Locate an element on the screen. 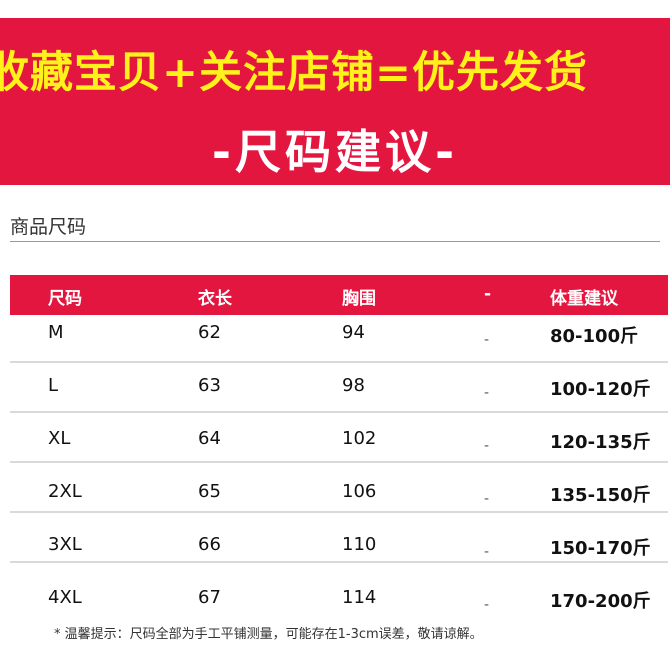  weight-cell: 80-100斤 is located at coordinates (594, 336).